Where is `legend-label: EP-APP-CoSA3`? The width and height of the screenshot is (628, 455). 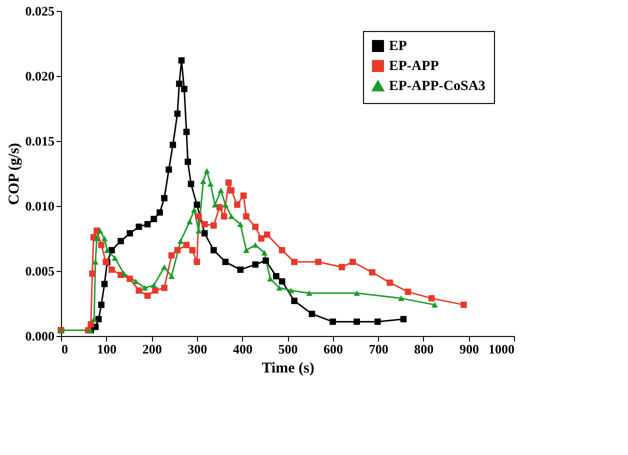 legend-label: EP-APP-CoSA3 is located at coordinates (437, 86).